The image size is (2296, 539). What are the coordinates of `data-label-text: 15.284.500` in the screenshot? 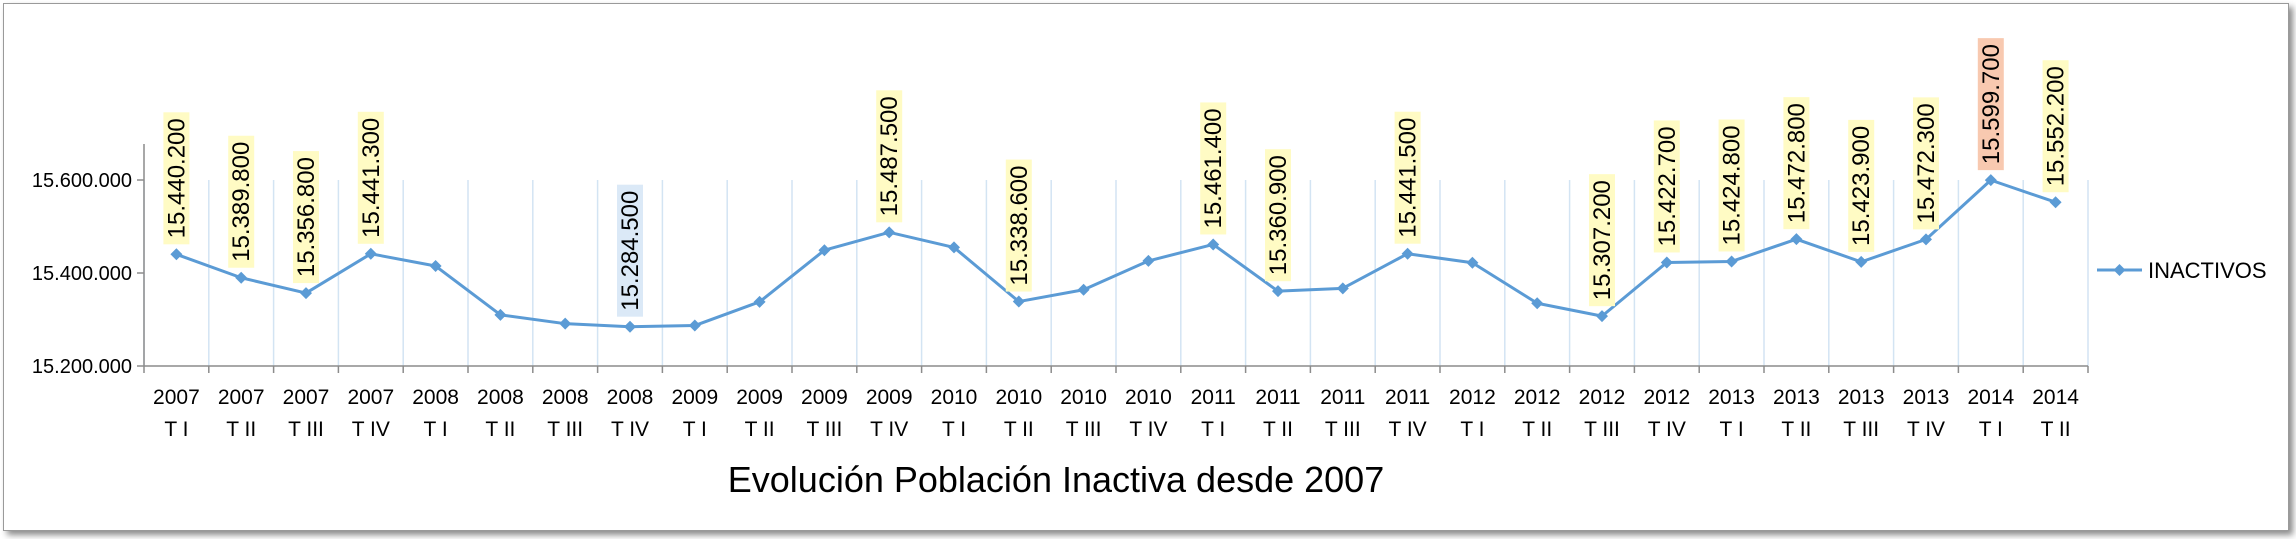 It's located at (630, 251).